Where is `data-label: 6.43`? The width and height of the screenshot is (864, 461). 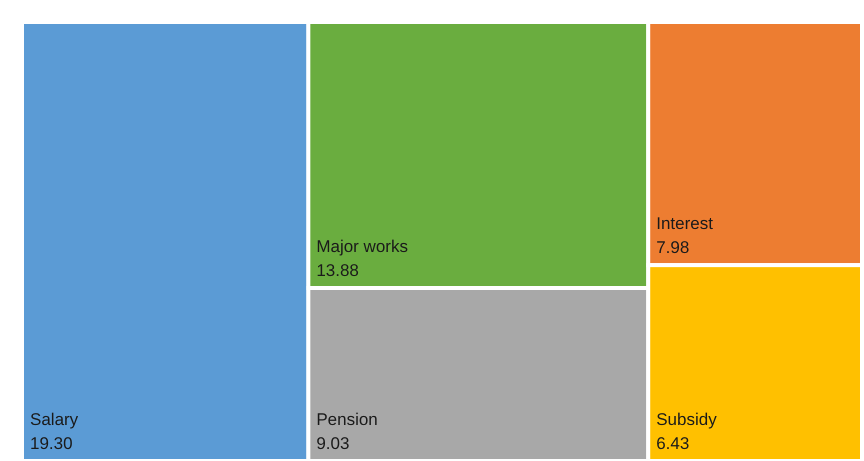
data-label: 6.43 is located at coordinates (673, 443).